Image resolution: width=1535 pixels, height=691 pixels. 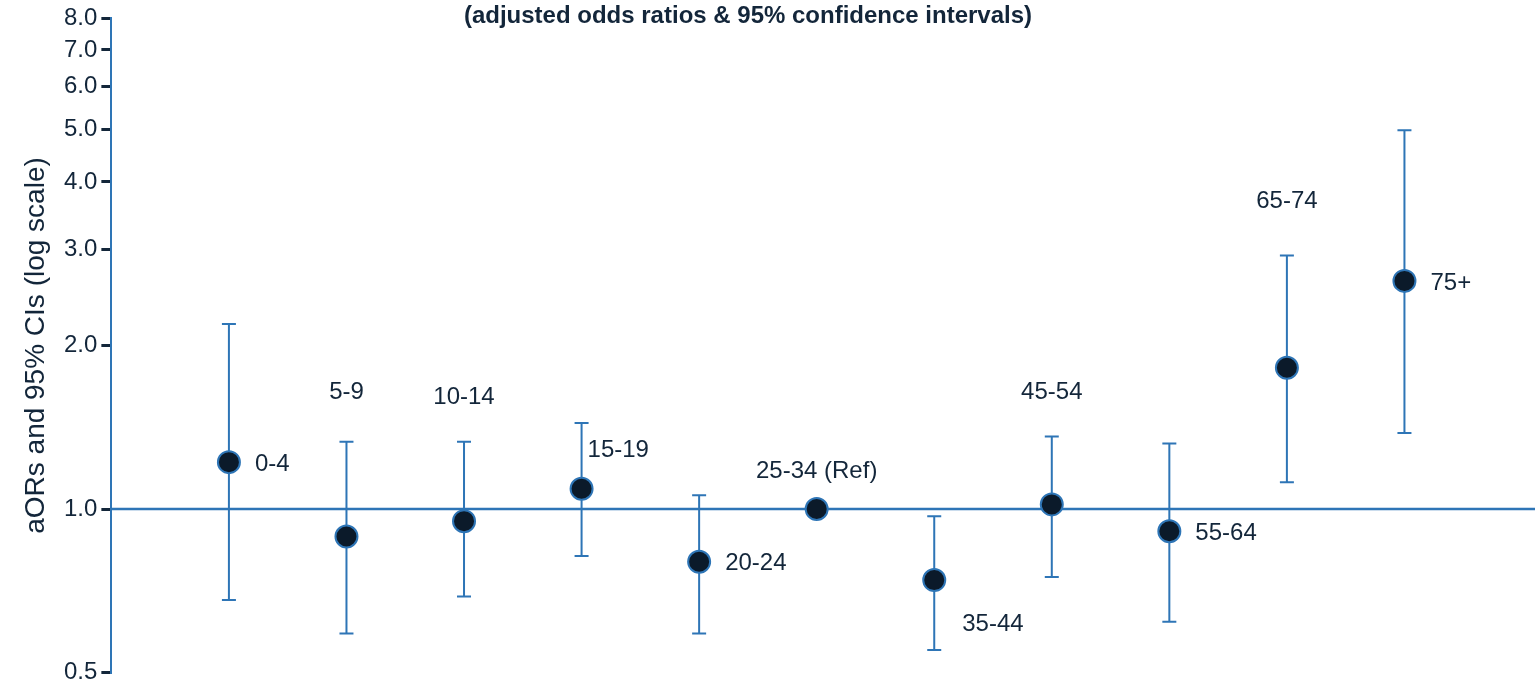 What do you see at coordinates (80, 507) in the screenshot?
I see `y-tick-label: 1.0` at bounding box center [80, 507].